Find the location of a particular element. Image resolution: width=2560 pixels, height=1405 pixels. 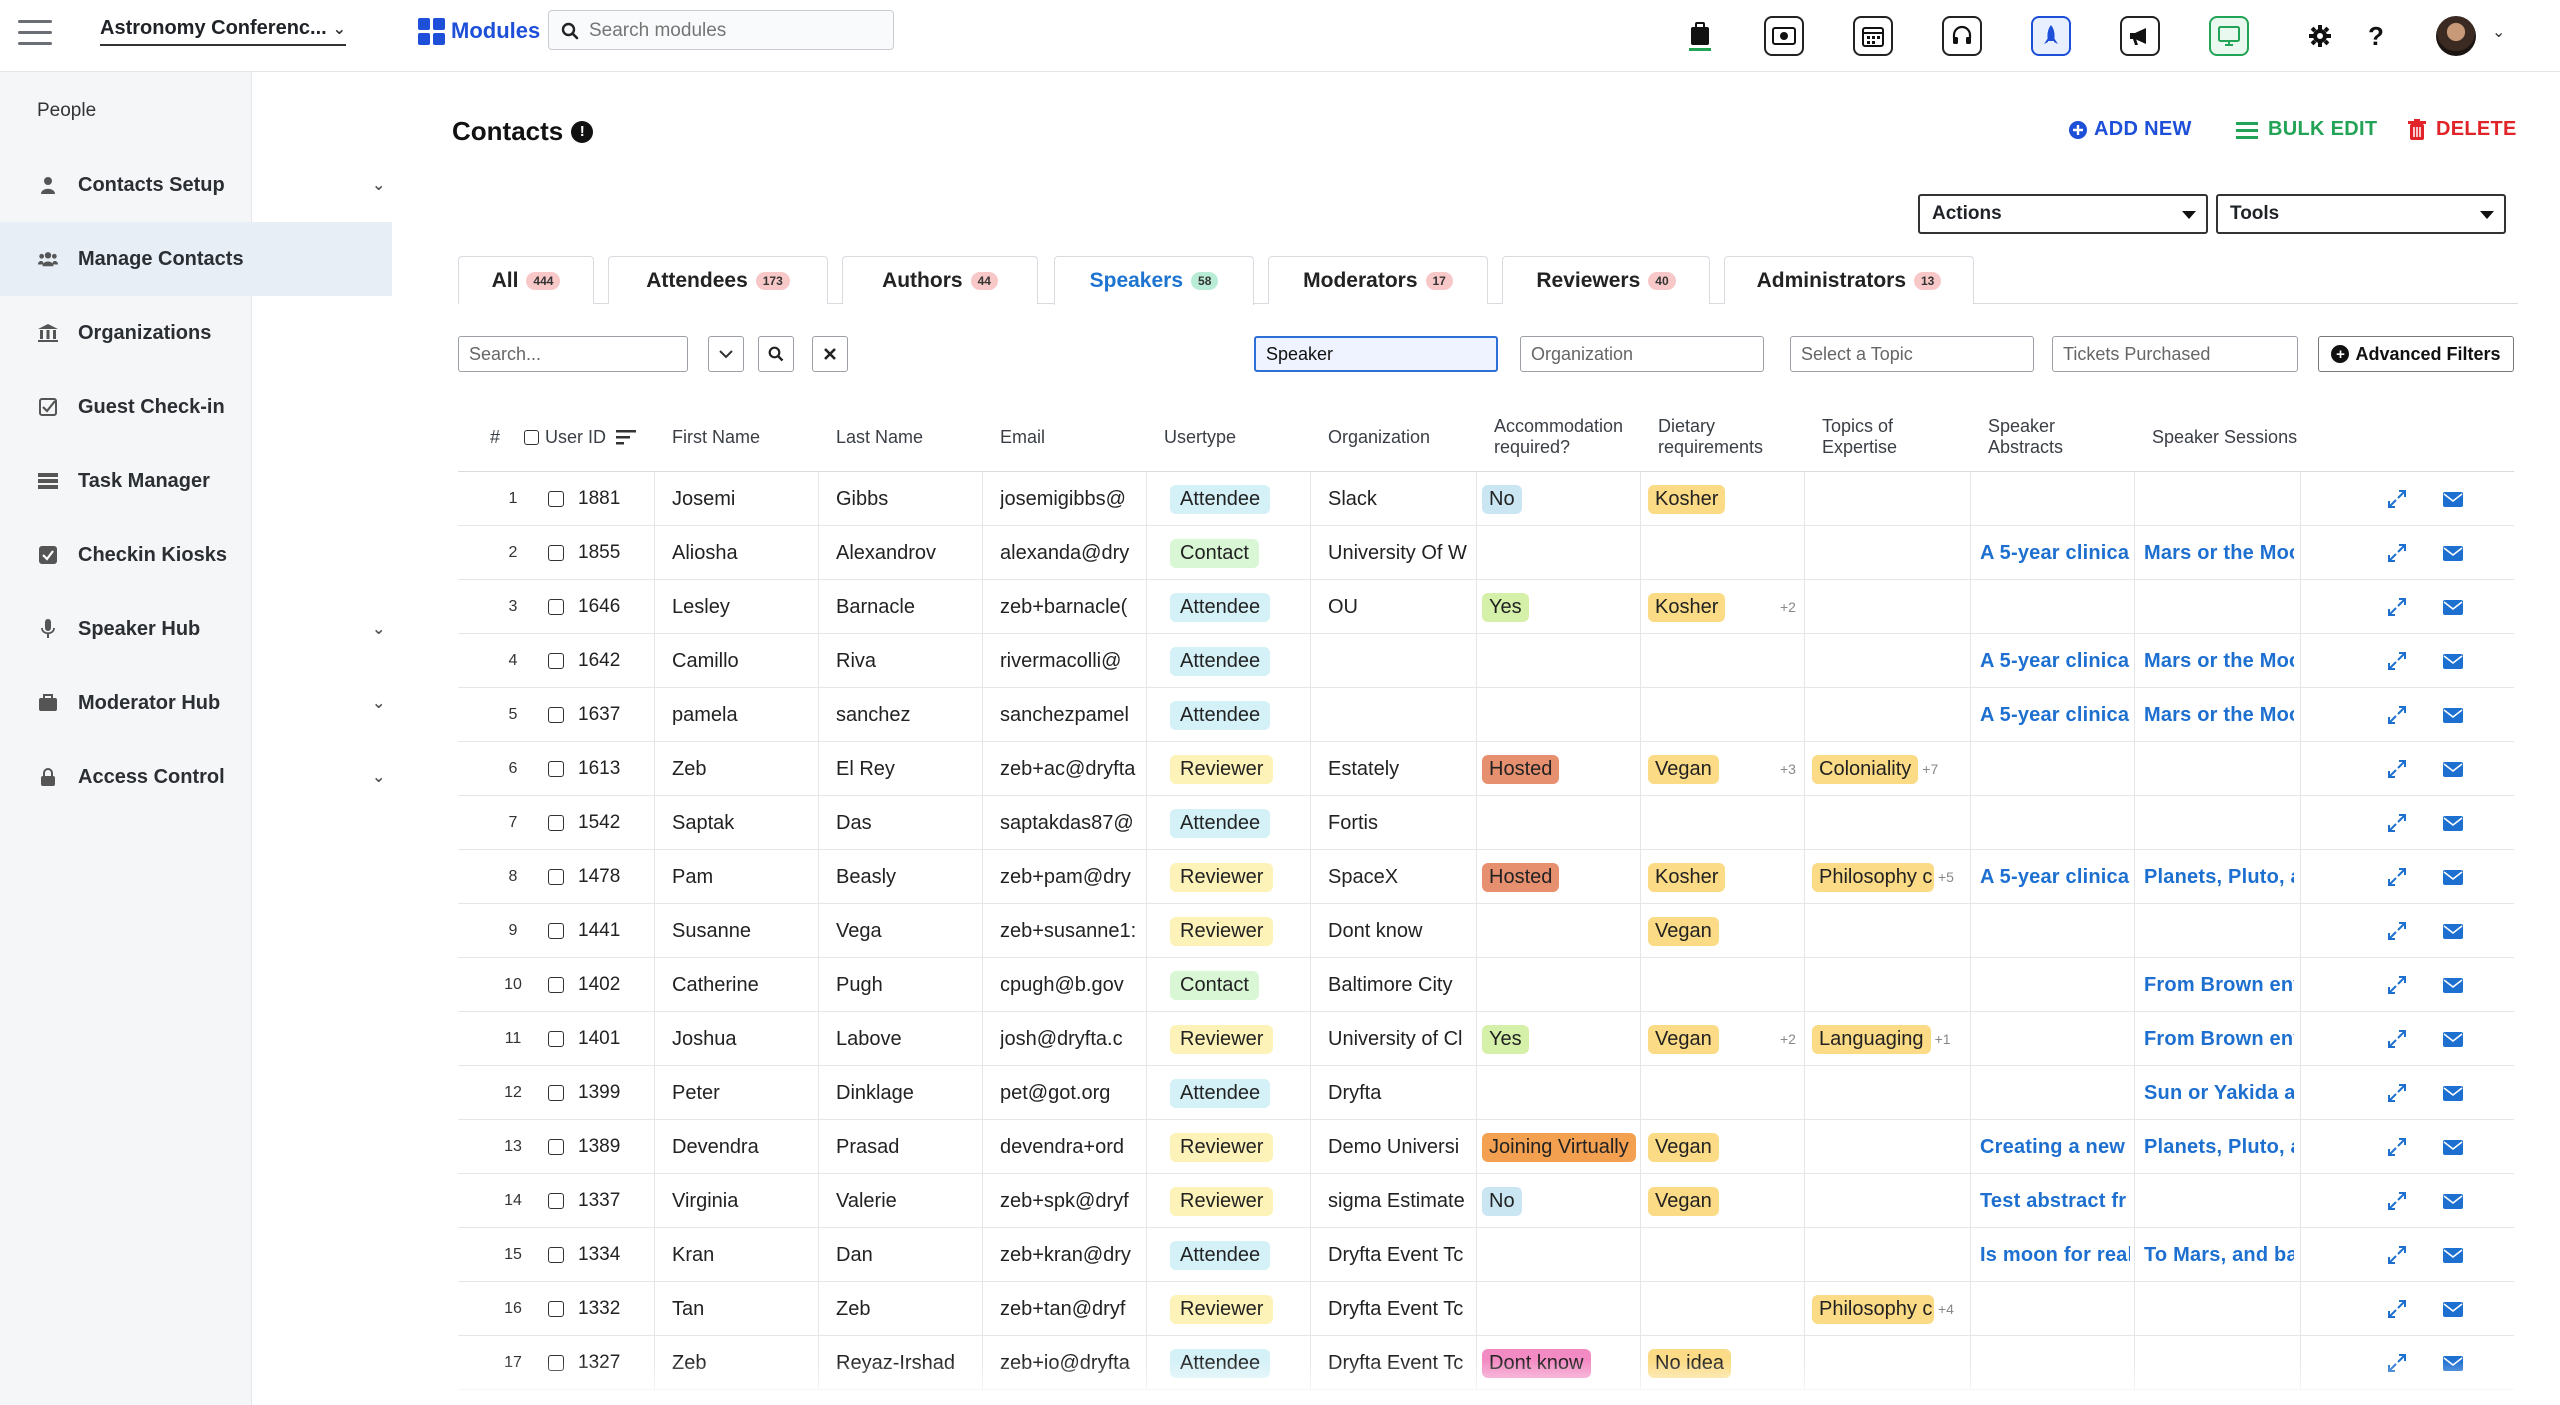

user-menu: ⌄ is located at coordinates (2481, 36).